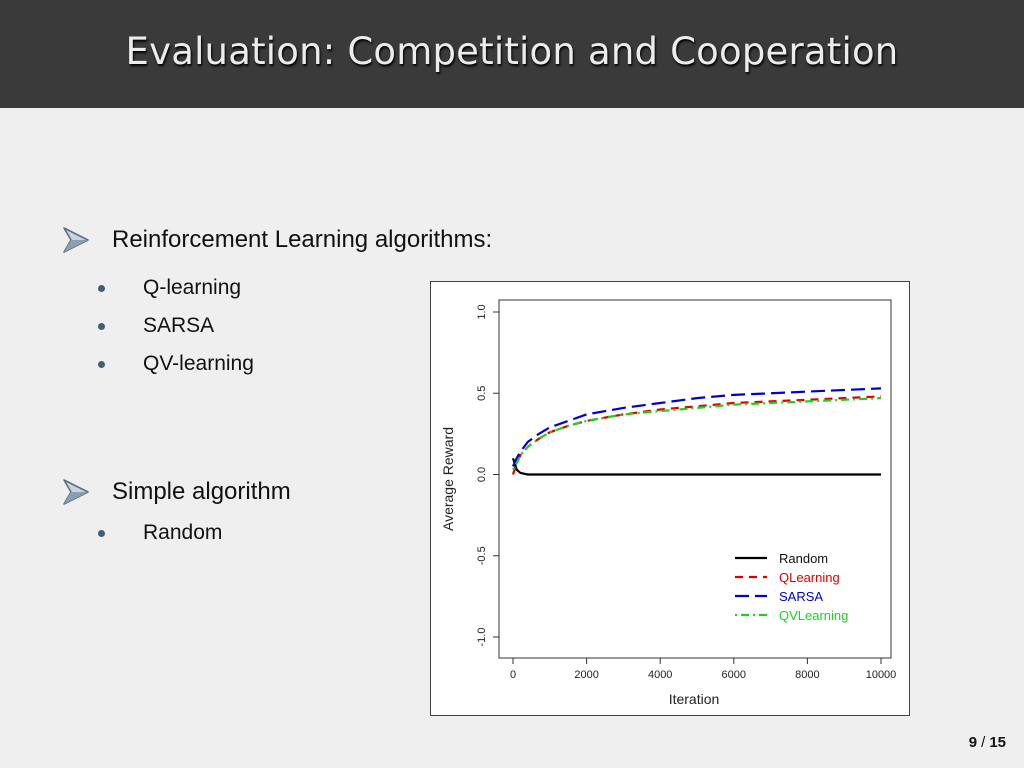 Image resolution: width=1024 pixels, height=768 pixels. What do you see at coordinates (801, 596) in the screenshot?
I see `legend-label: SARSA` at bounding box center [801, 596].